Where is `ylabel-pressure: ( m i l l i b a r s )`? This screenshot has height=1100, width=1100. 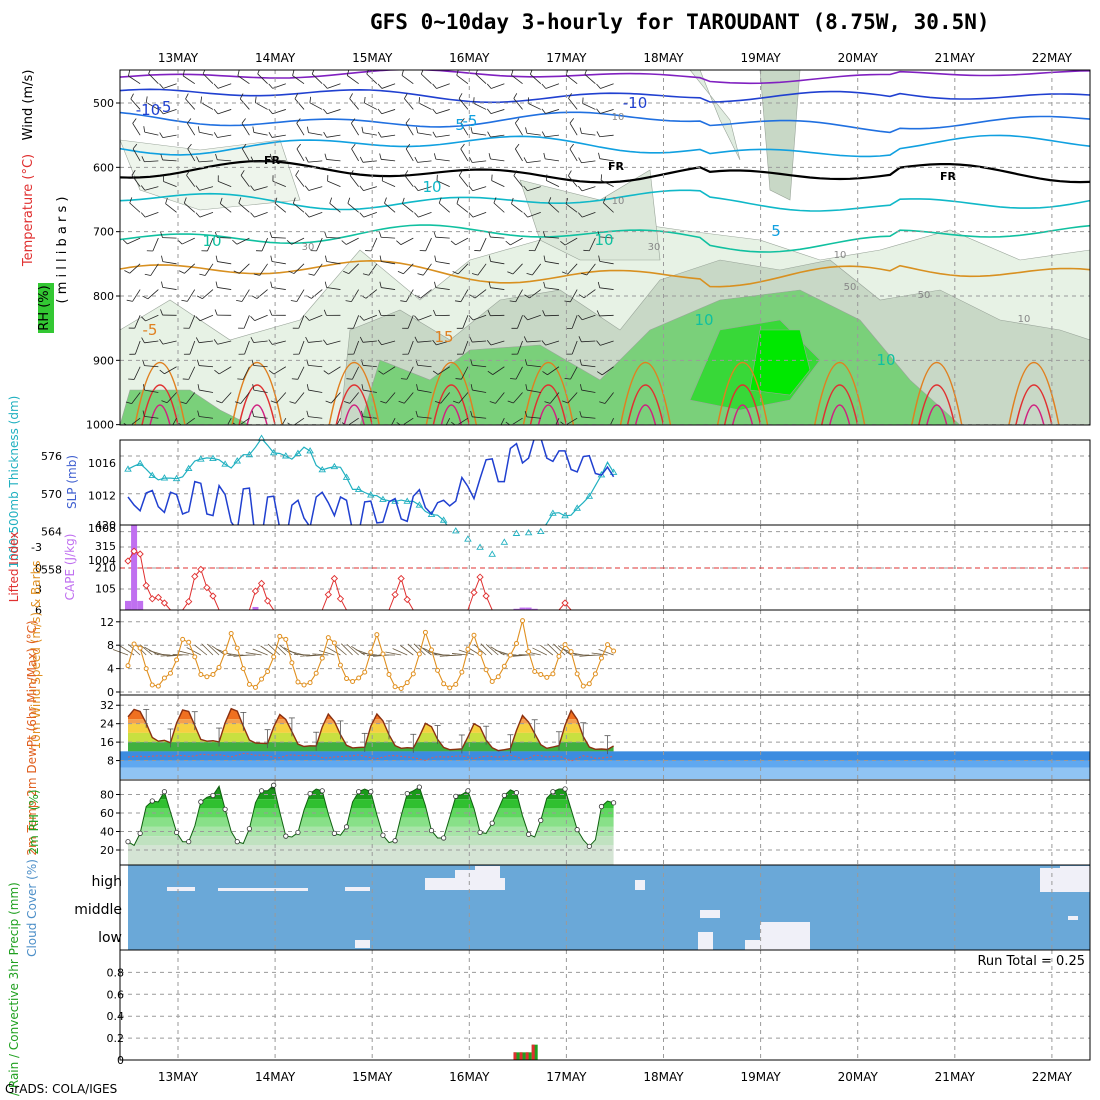 ylabel-pressure: ( m i l l i b a r s ) is located at coordinates (62, 250).